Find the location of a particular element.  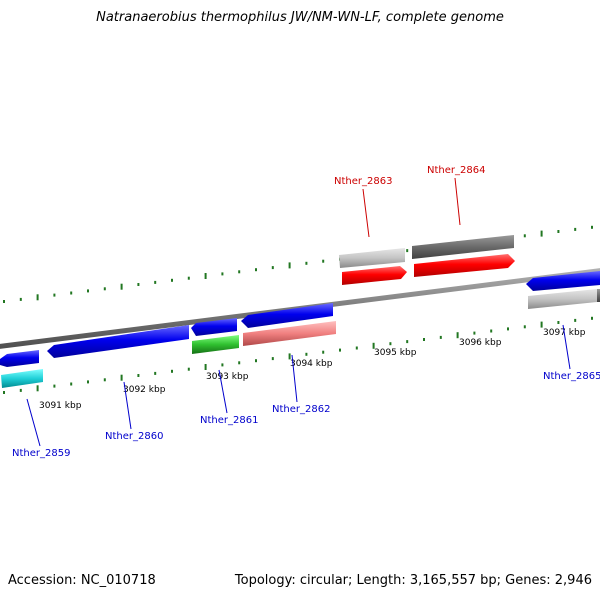

gene-nther-2865-arrow is located at coordinates (563, 281).